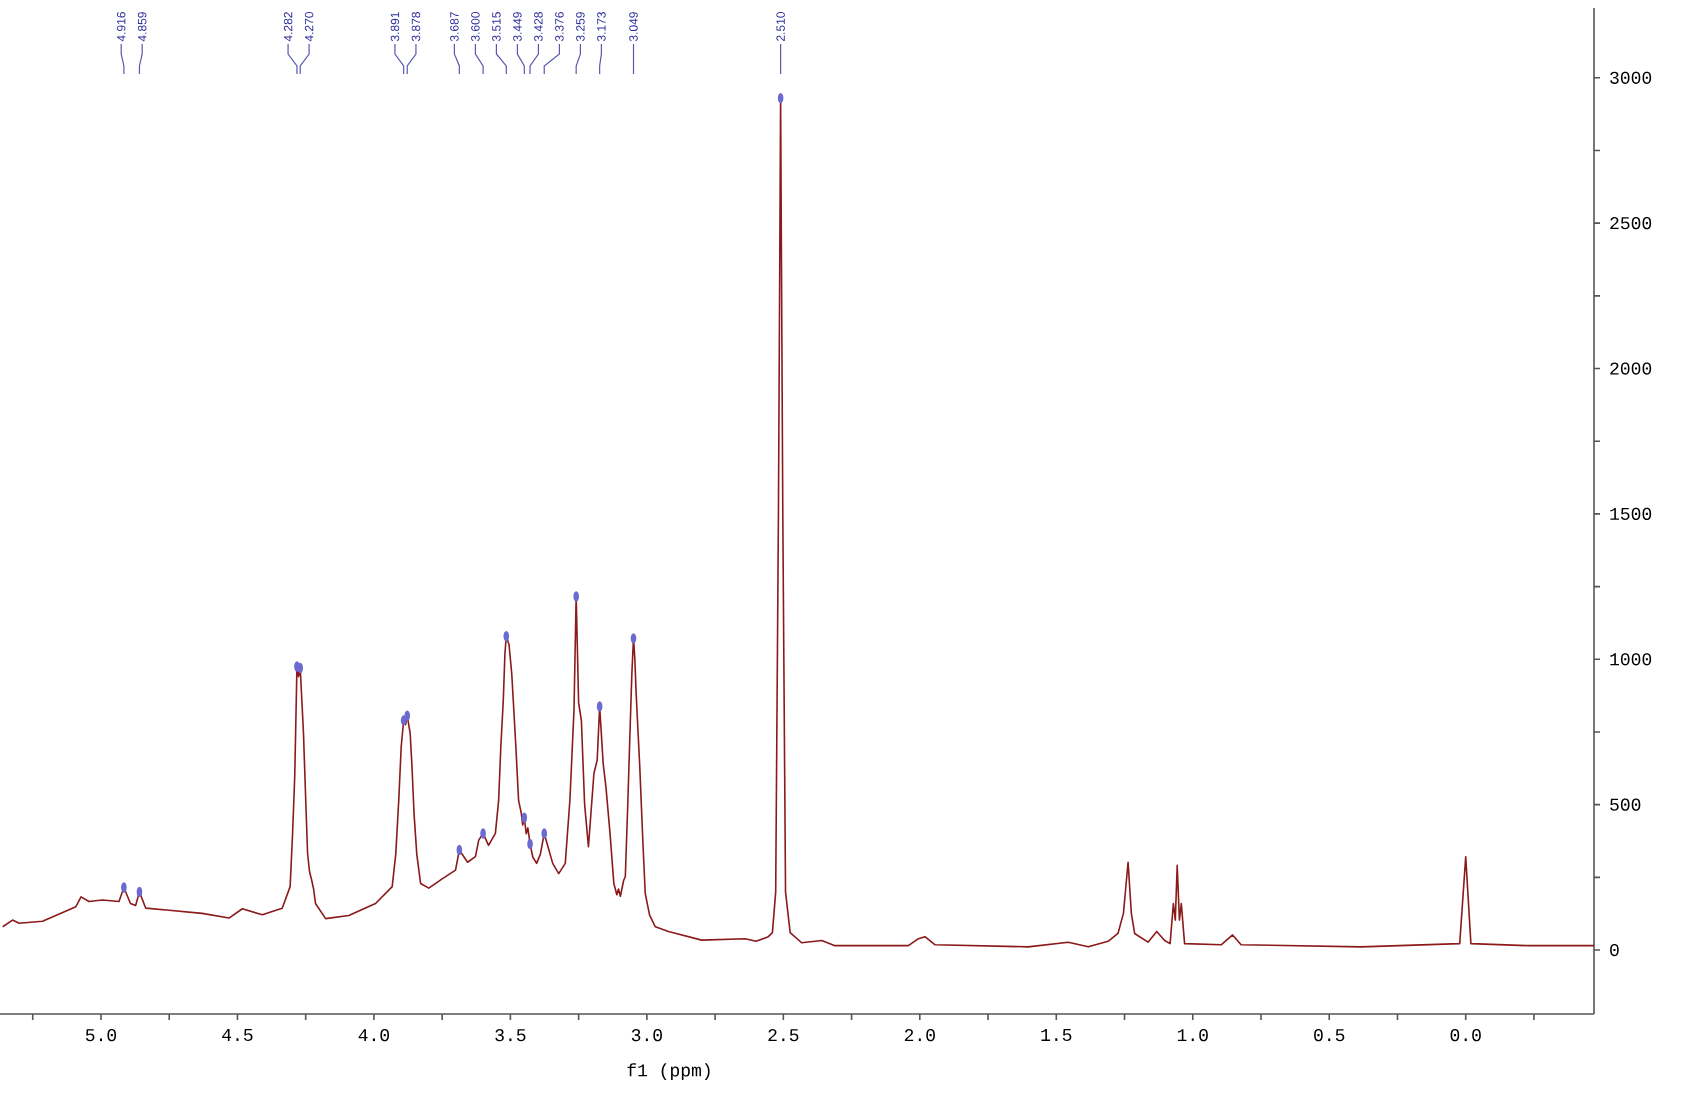 This screenshot has width=1700, height=1098. What do you see at coordinates (1192, 1035) in the screenshot?
I see `x-tick-label: 1.0` at bounding box center [1192, 1035].